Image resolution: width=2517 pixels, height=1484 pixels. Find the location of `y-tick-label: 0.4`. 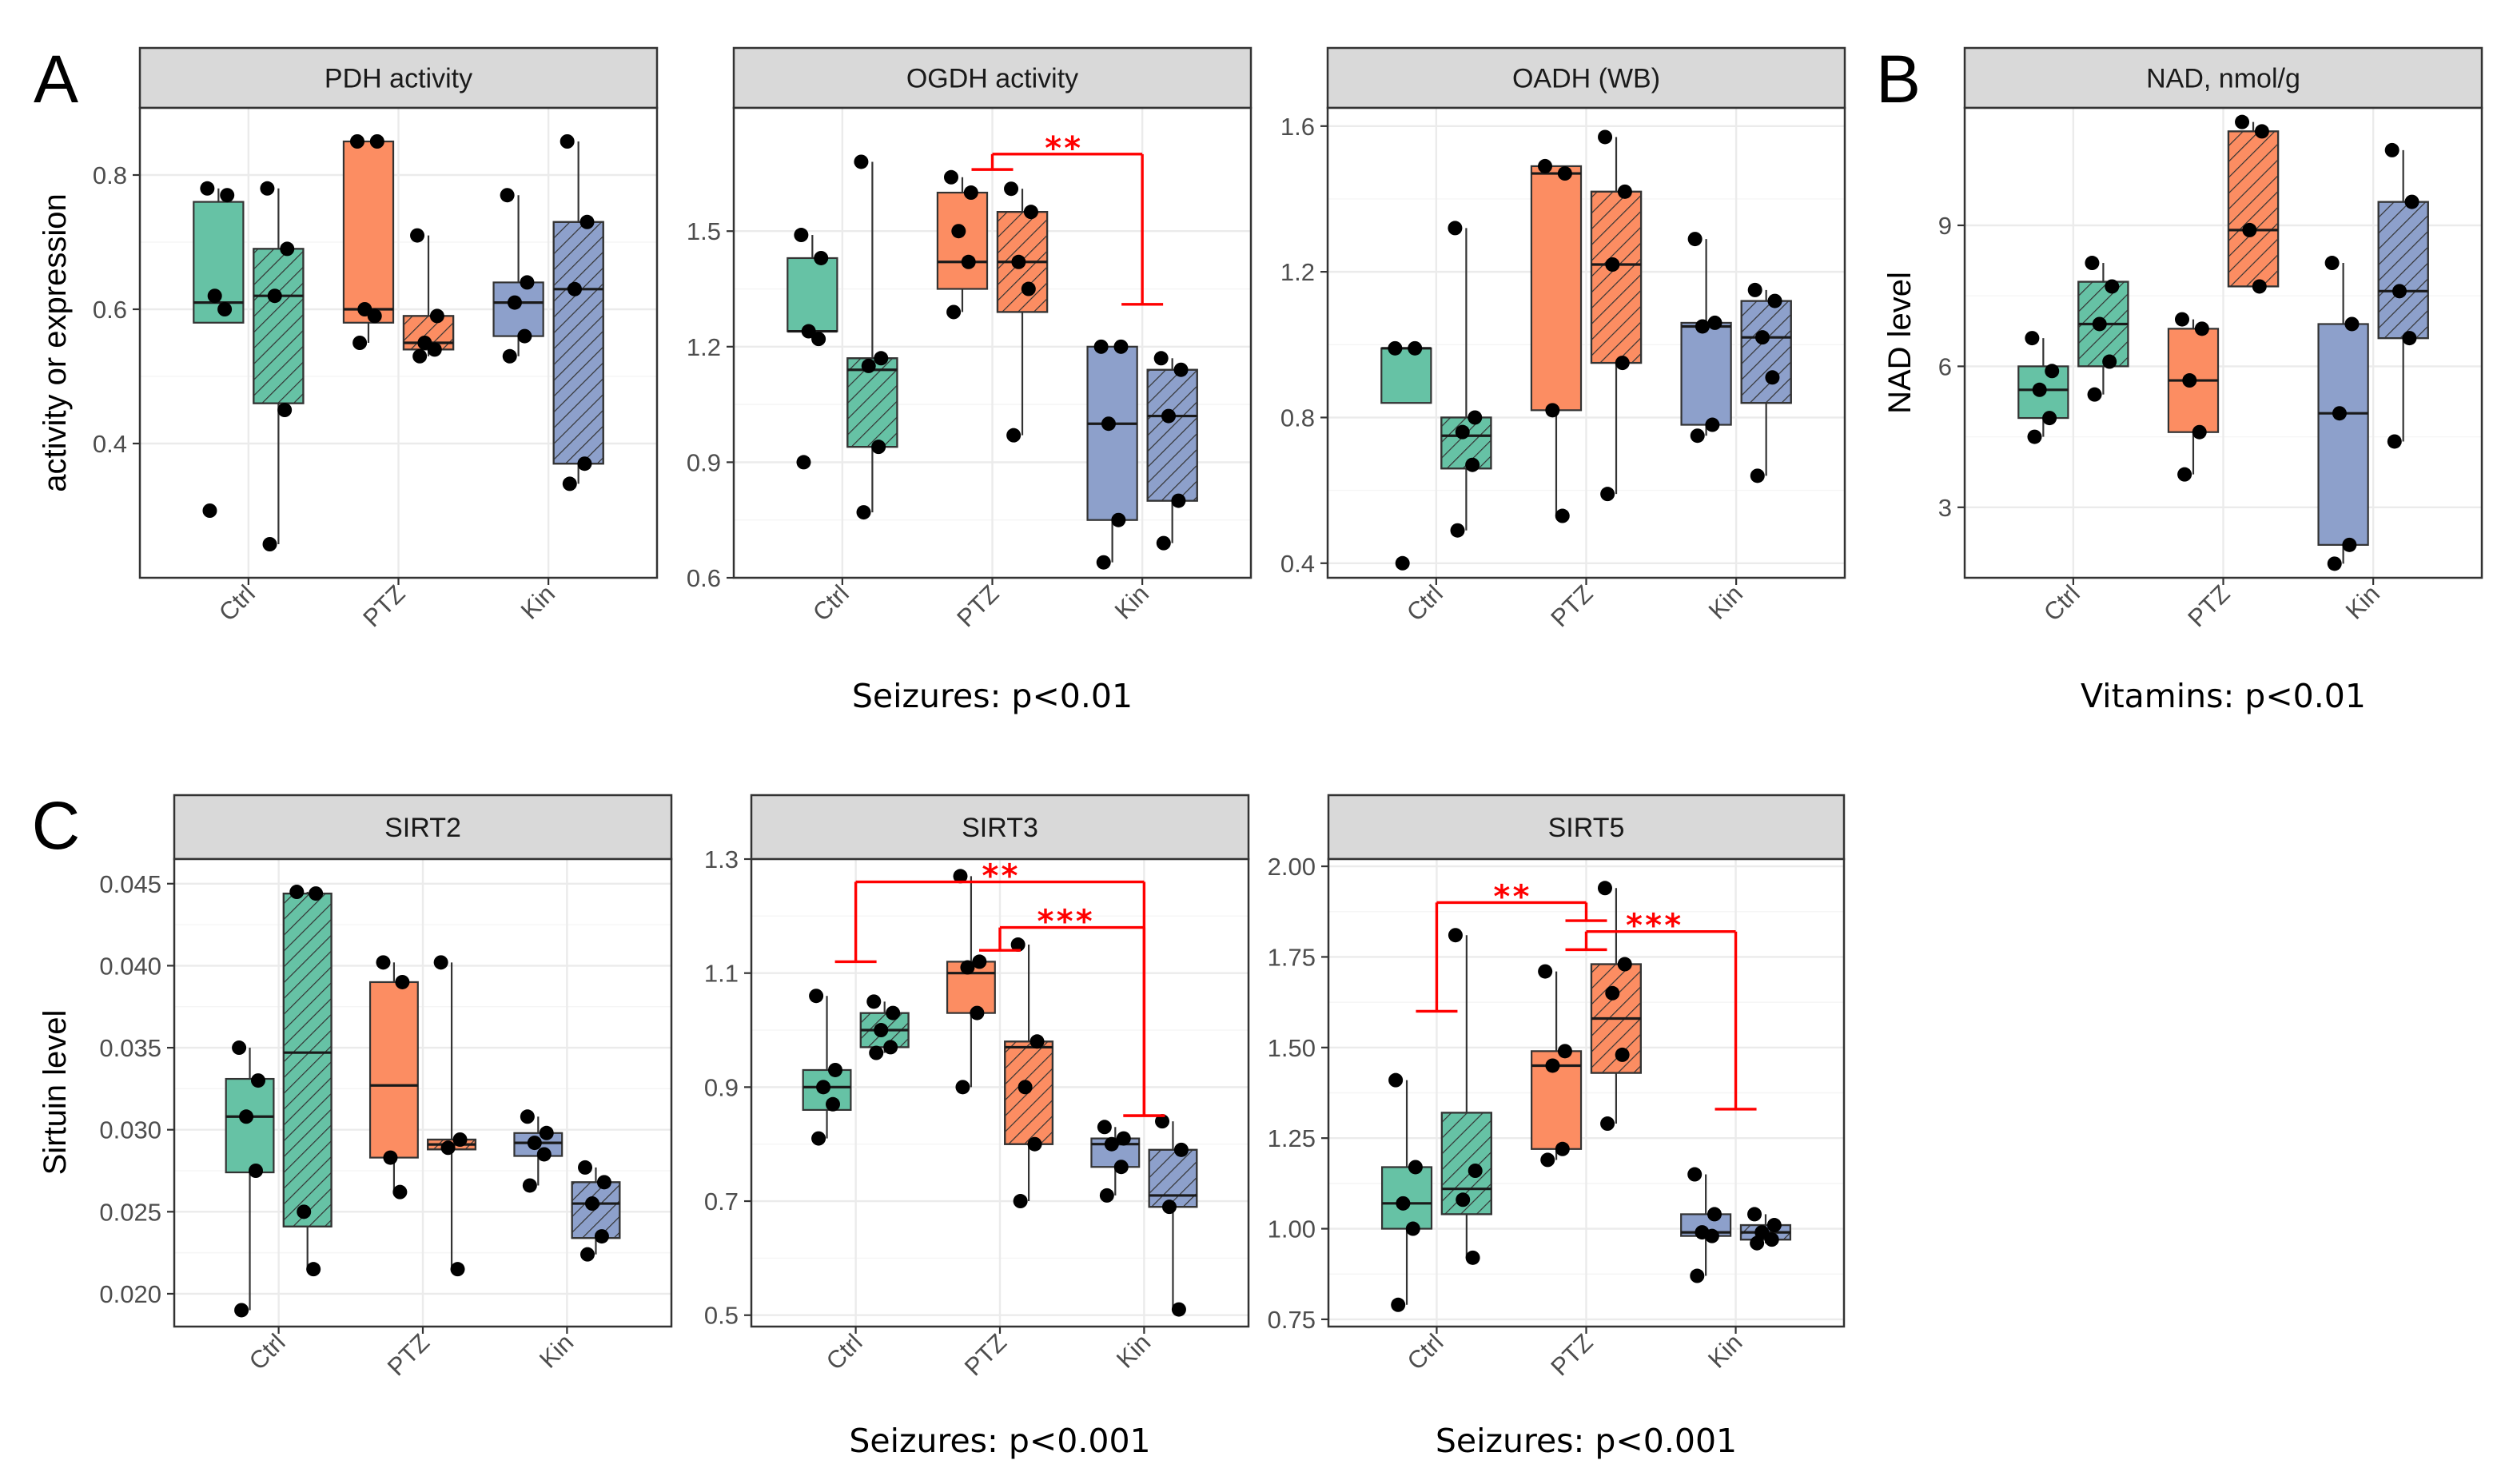

y-tick-label: 0.4 is located at coordinates (1298, 564).